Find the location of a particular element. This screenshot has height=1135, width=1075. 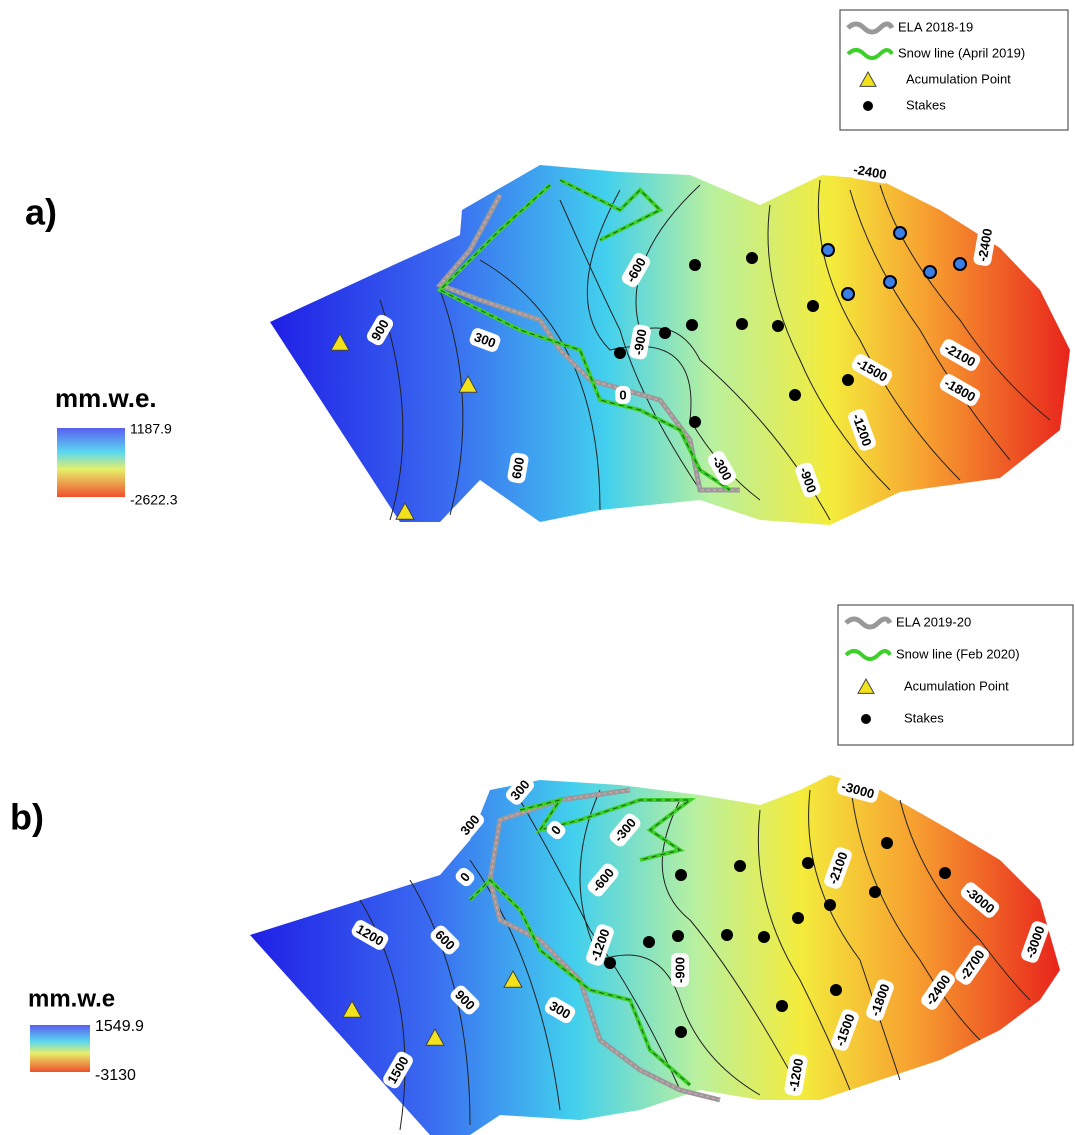

contour-label: -3000 is located at coordinates (858, 790).